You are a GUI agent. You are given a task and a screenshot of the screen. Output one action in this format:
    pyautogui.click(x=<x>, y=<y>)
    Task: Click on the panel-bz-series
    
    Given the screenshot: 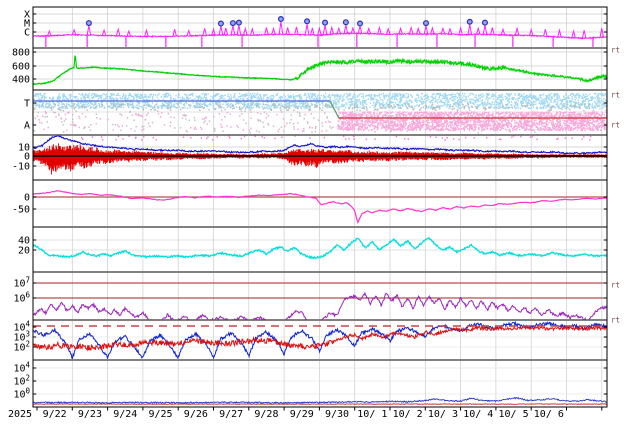 What is the action you would take?
    pyautogui.click(x=320, y=155)
    